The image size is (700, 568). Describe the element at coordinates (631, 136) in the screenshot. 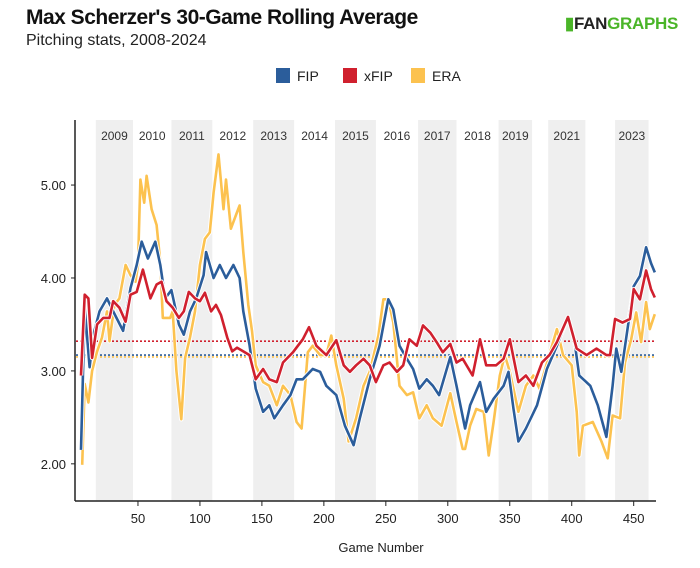

I see `season-label: 2023` at that location.